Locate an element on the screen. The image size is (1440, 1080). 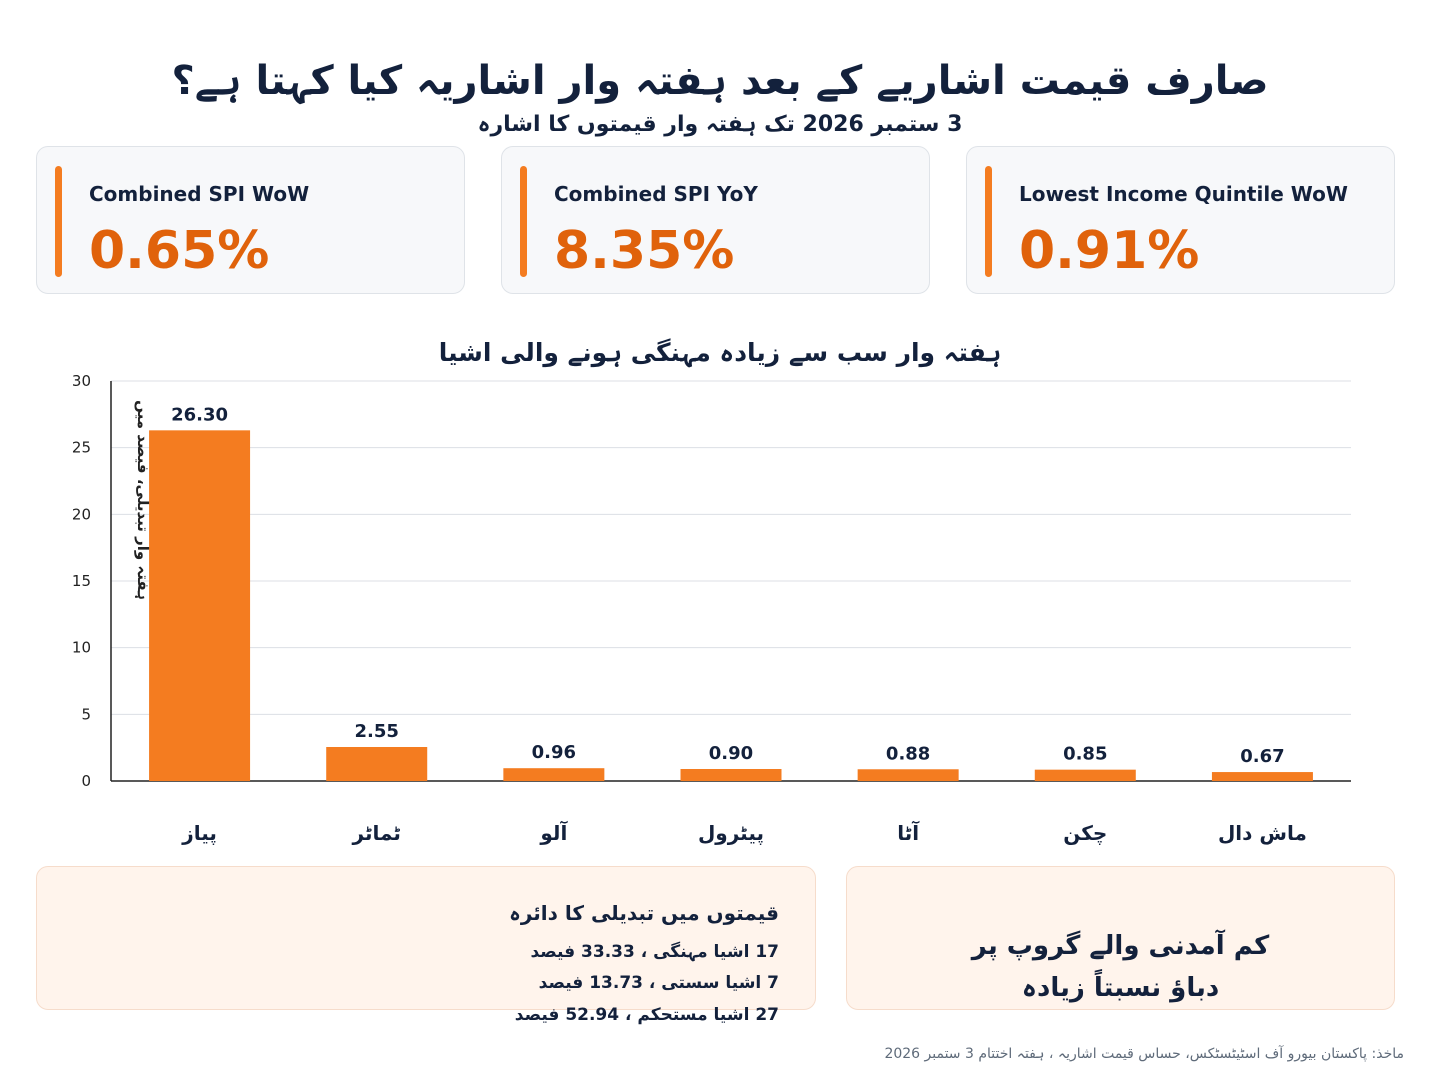
range-line-cheaper: 7 اشیا سستی ، 13.73 فیصد is located at coordinates (658, 983).